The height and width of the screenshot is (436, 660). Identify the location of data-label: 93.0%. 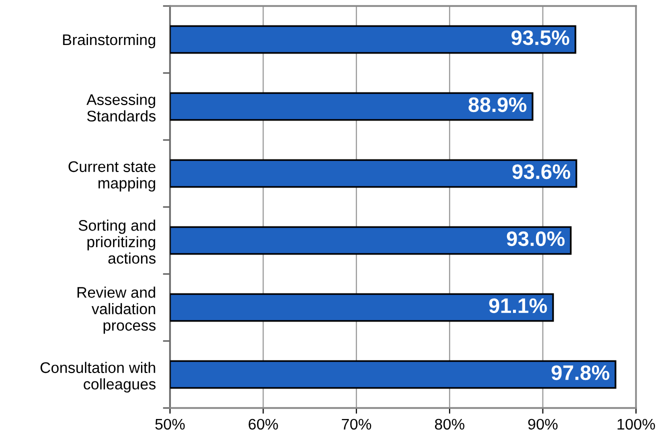
(535, 238).